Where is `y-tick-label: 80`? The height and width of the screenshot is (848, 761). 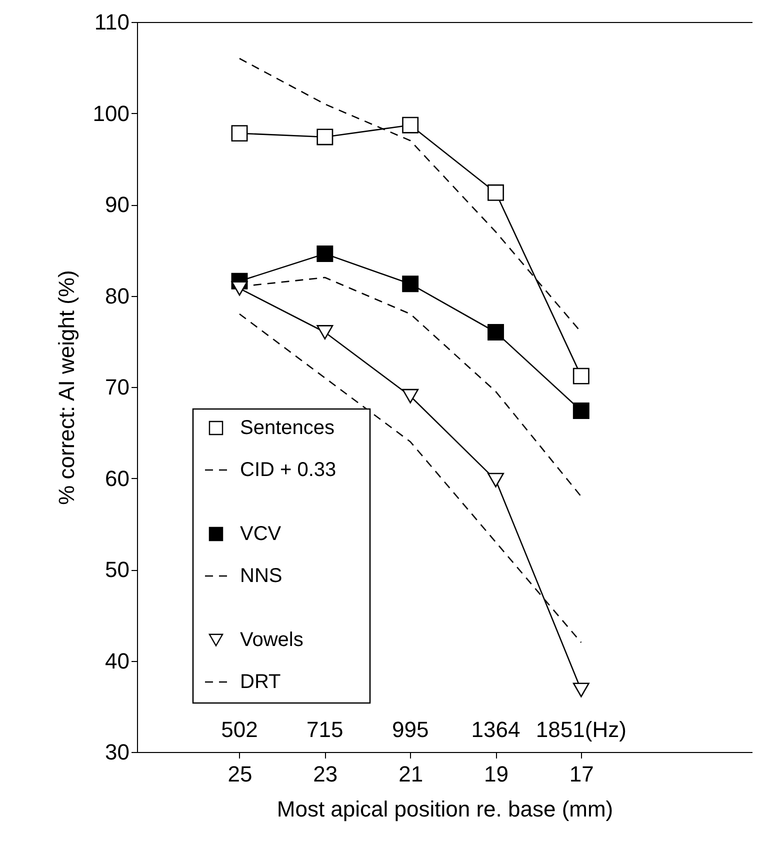
y-tick-label: 80 is located at coordinates (117, 295).